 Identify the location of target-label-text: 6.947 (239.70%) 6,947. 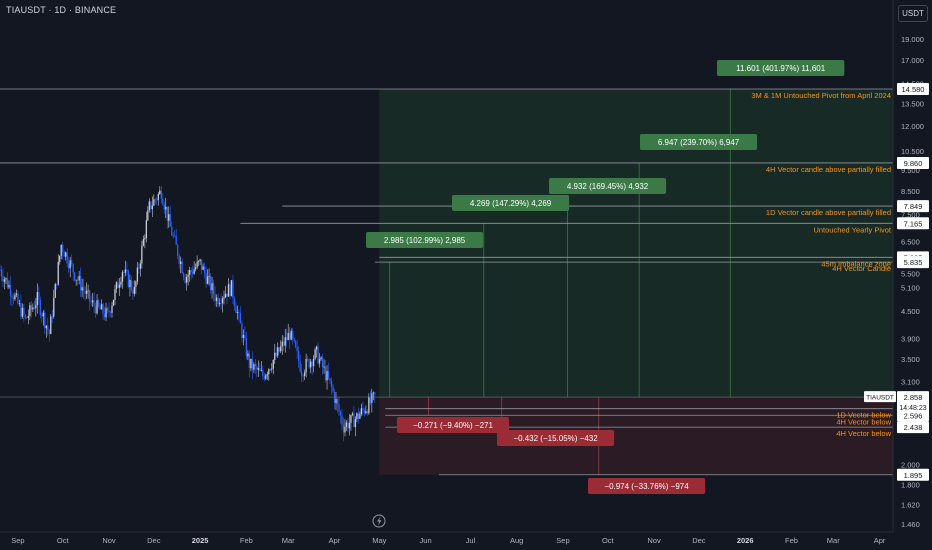
(699, 142).